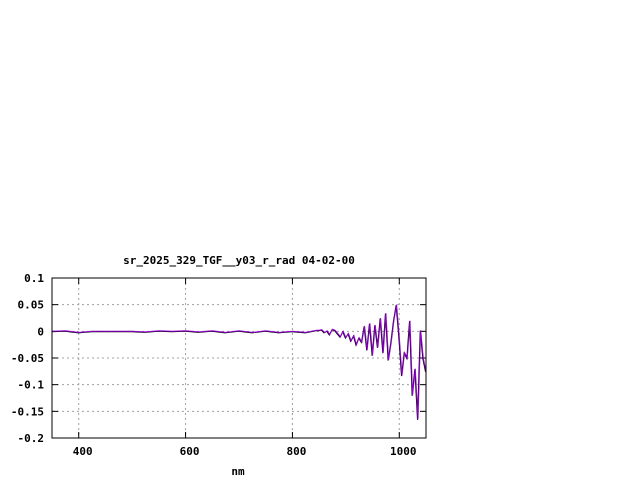 The image size is (640, 480). Describe the element at coordinates (31, 385) in the screenshot. I see `y-tick-label: -0.1` at that location.